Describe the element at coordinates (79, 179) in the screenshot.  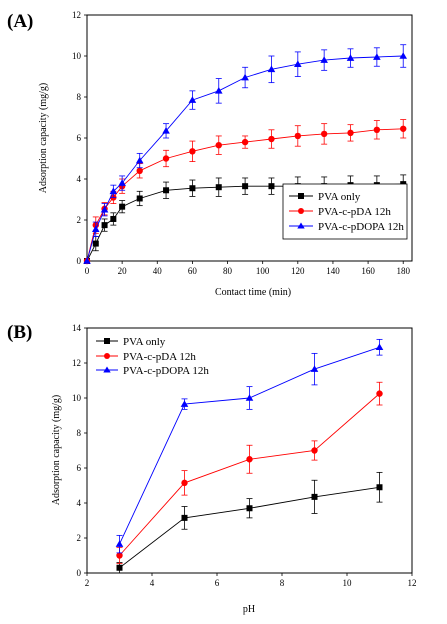
I see `y-tick-label: 4` at that location.